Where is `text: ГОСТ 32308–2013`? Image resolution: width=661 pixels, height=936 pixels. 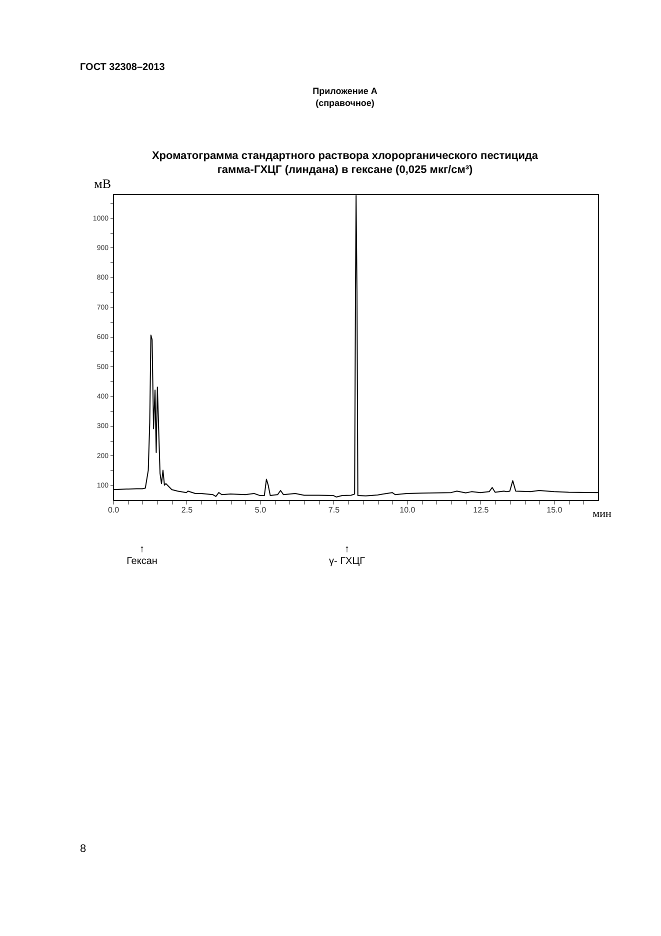
text: ГОСТ 32308–2013 is located at coordinates (123, 67).